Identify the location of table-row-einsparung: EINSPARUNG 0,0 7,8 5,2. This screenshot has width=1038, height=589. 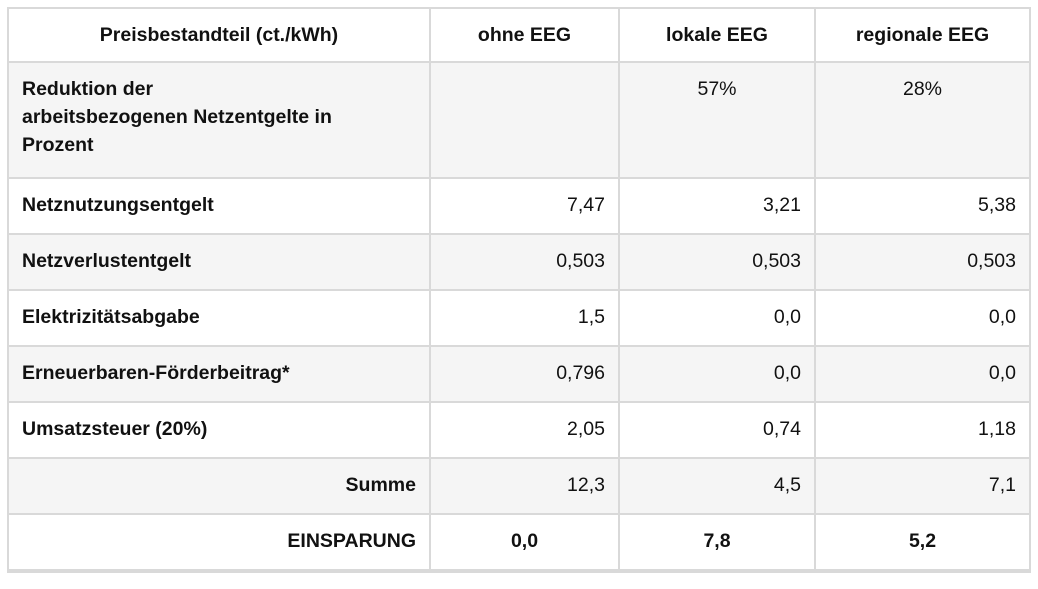
(519, 542).